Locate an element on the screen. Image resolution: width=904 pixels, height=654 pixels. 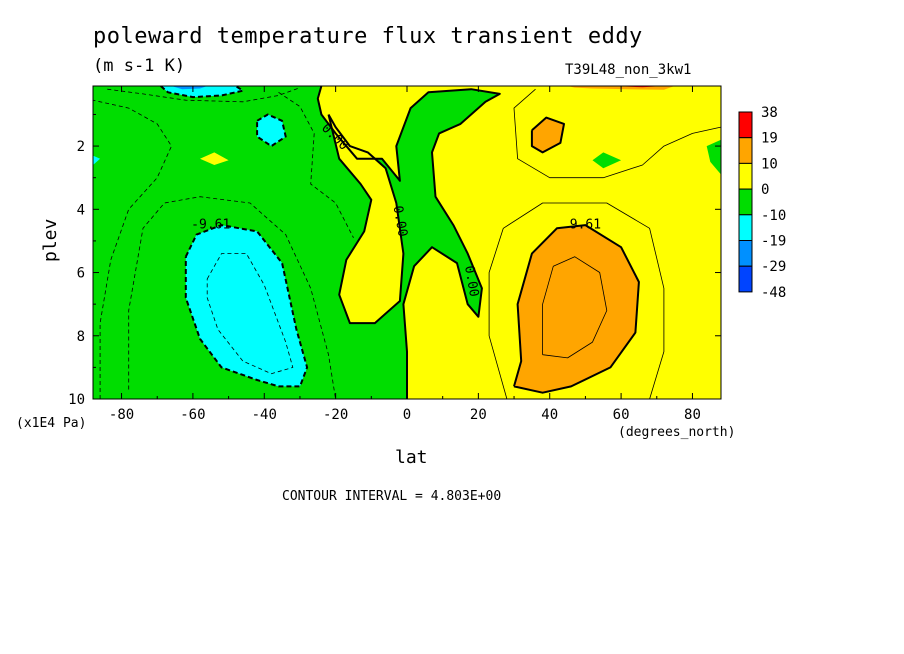
x-tick-label: 60 is located at coordinates (621, 415).